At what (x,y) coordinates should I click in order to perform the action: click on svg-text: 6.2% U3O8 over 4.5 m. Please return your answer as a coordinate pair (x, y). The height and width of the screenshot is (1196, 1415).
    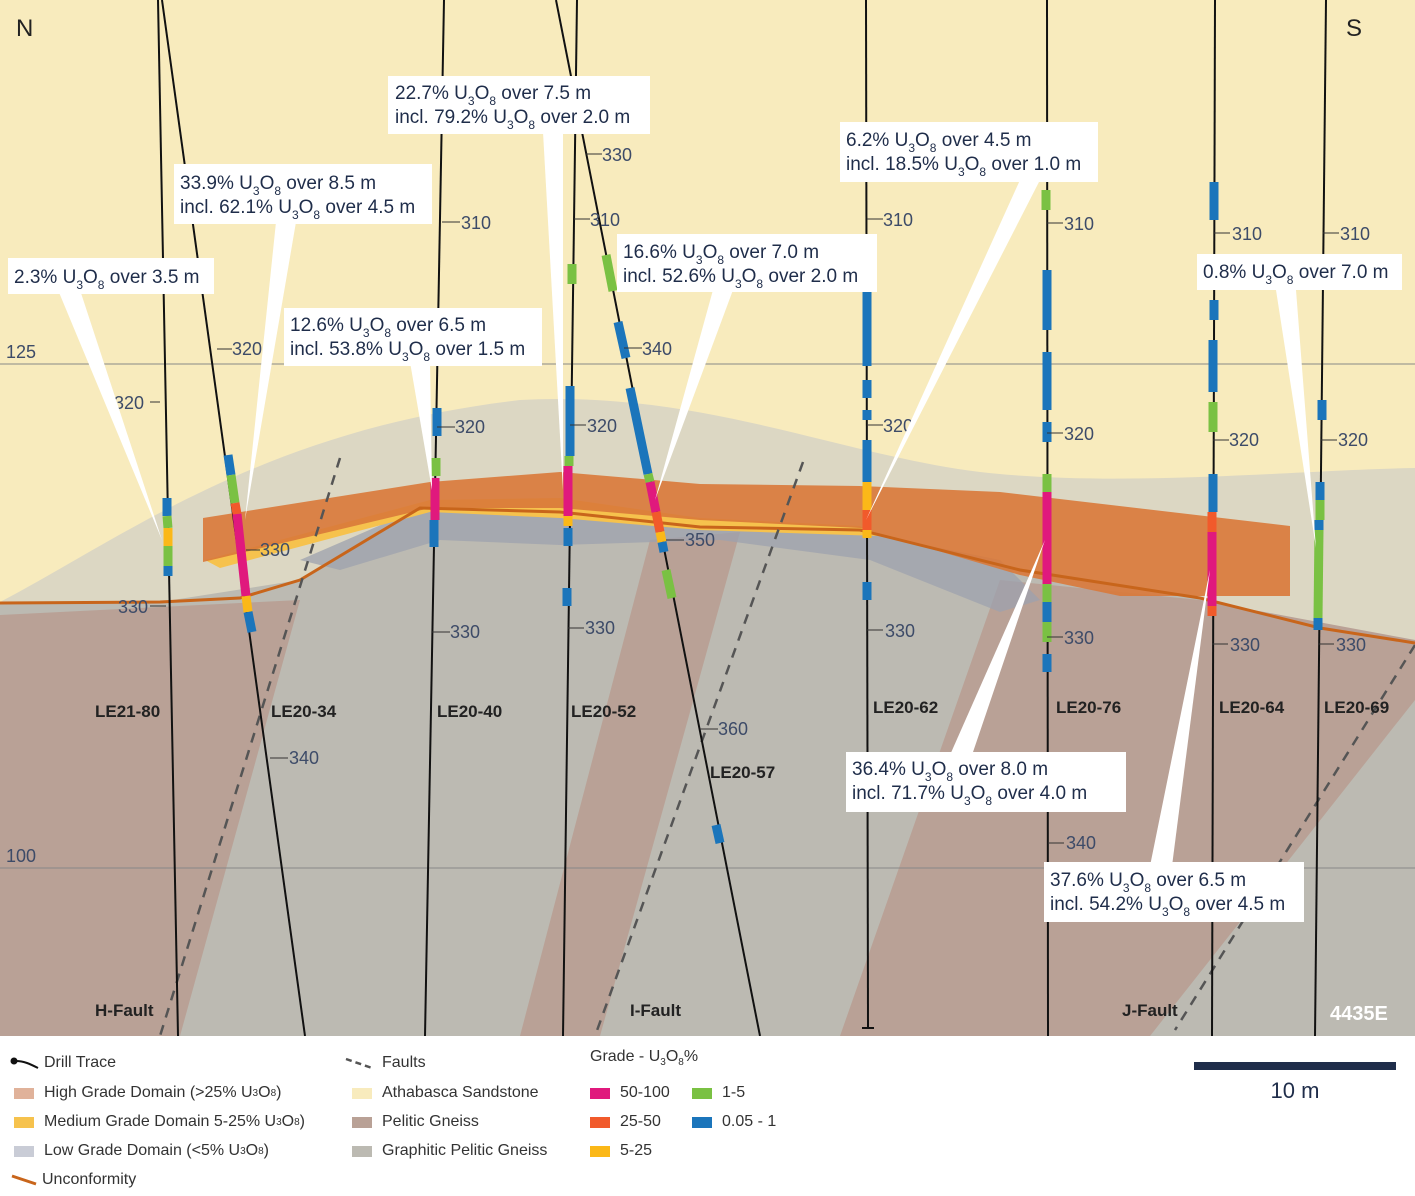
    Looking at the image, I should click on (939, 142).